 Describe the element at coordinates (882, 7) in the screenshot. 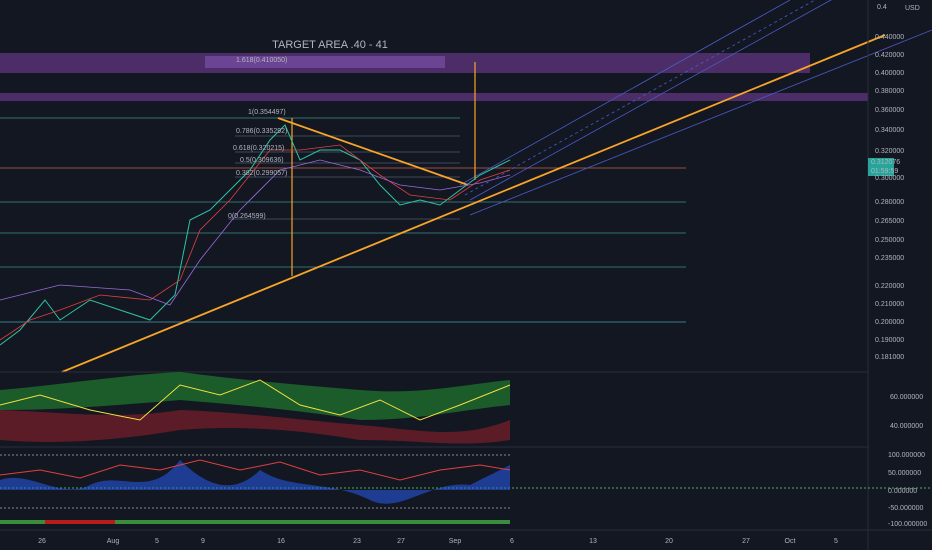

I see `price-label: 0.4` at that location.